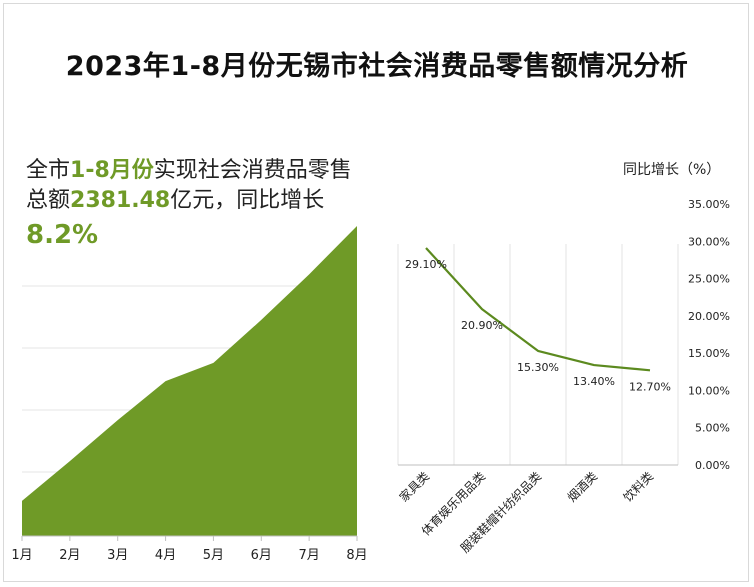 Image resolution: width=754 pixels, height=587 pixels. Describe the element at coordinates (709, 241) in the screenshot. I see `right-y-tick-label-6: 30.00%` at that location.